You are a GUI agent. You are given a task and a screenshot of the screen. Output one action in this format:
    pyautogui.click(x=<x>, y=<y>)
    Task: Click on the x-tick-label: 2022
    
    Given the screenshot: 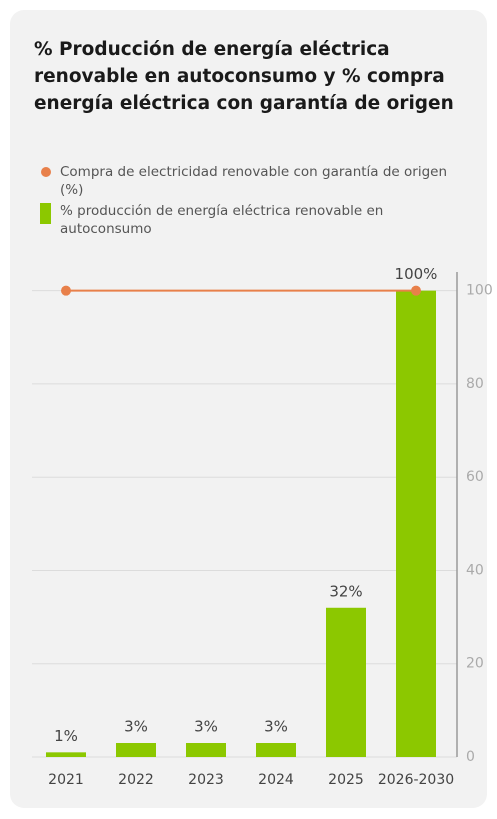 What is the action you would take?
    pyautogui.click(x=136, y=780)
    